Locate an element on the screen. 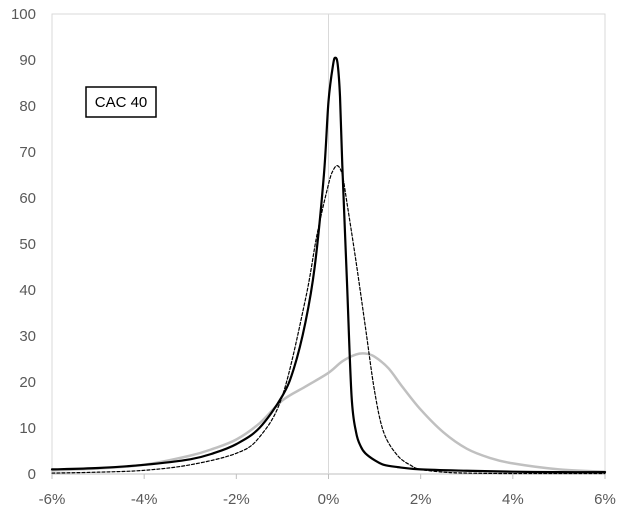 The image size is (622, 513). y-tick-label: 100 is located at coordinates (23, 14).